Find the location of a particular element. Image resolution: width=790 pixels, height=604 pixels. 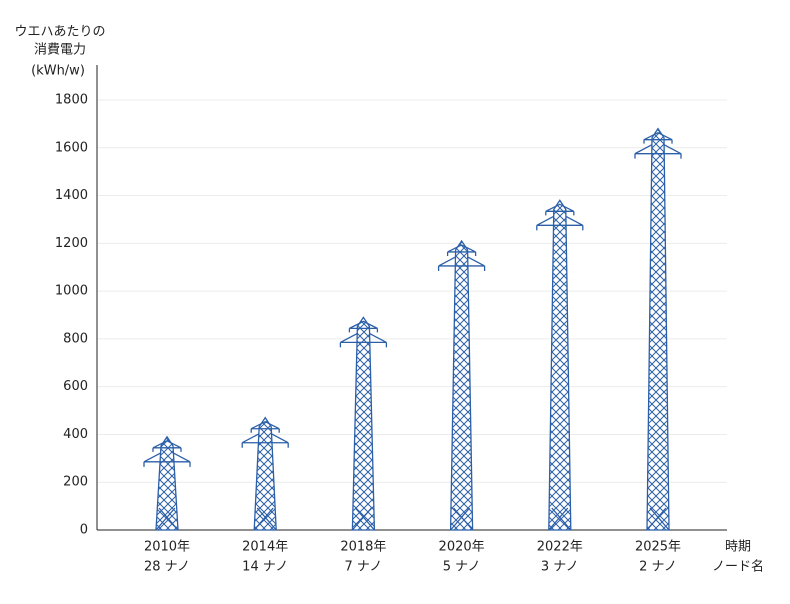

x-tick-sublabel: 5 ナノ is located at coordinates (462, 567).